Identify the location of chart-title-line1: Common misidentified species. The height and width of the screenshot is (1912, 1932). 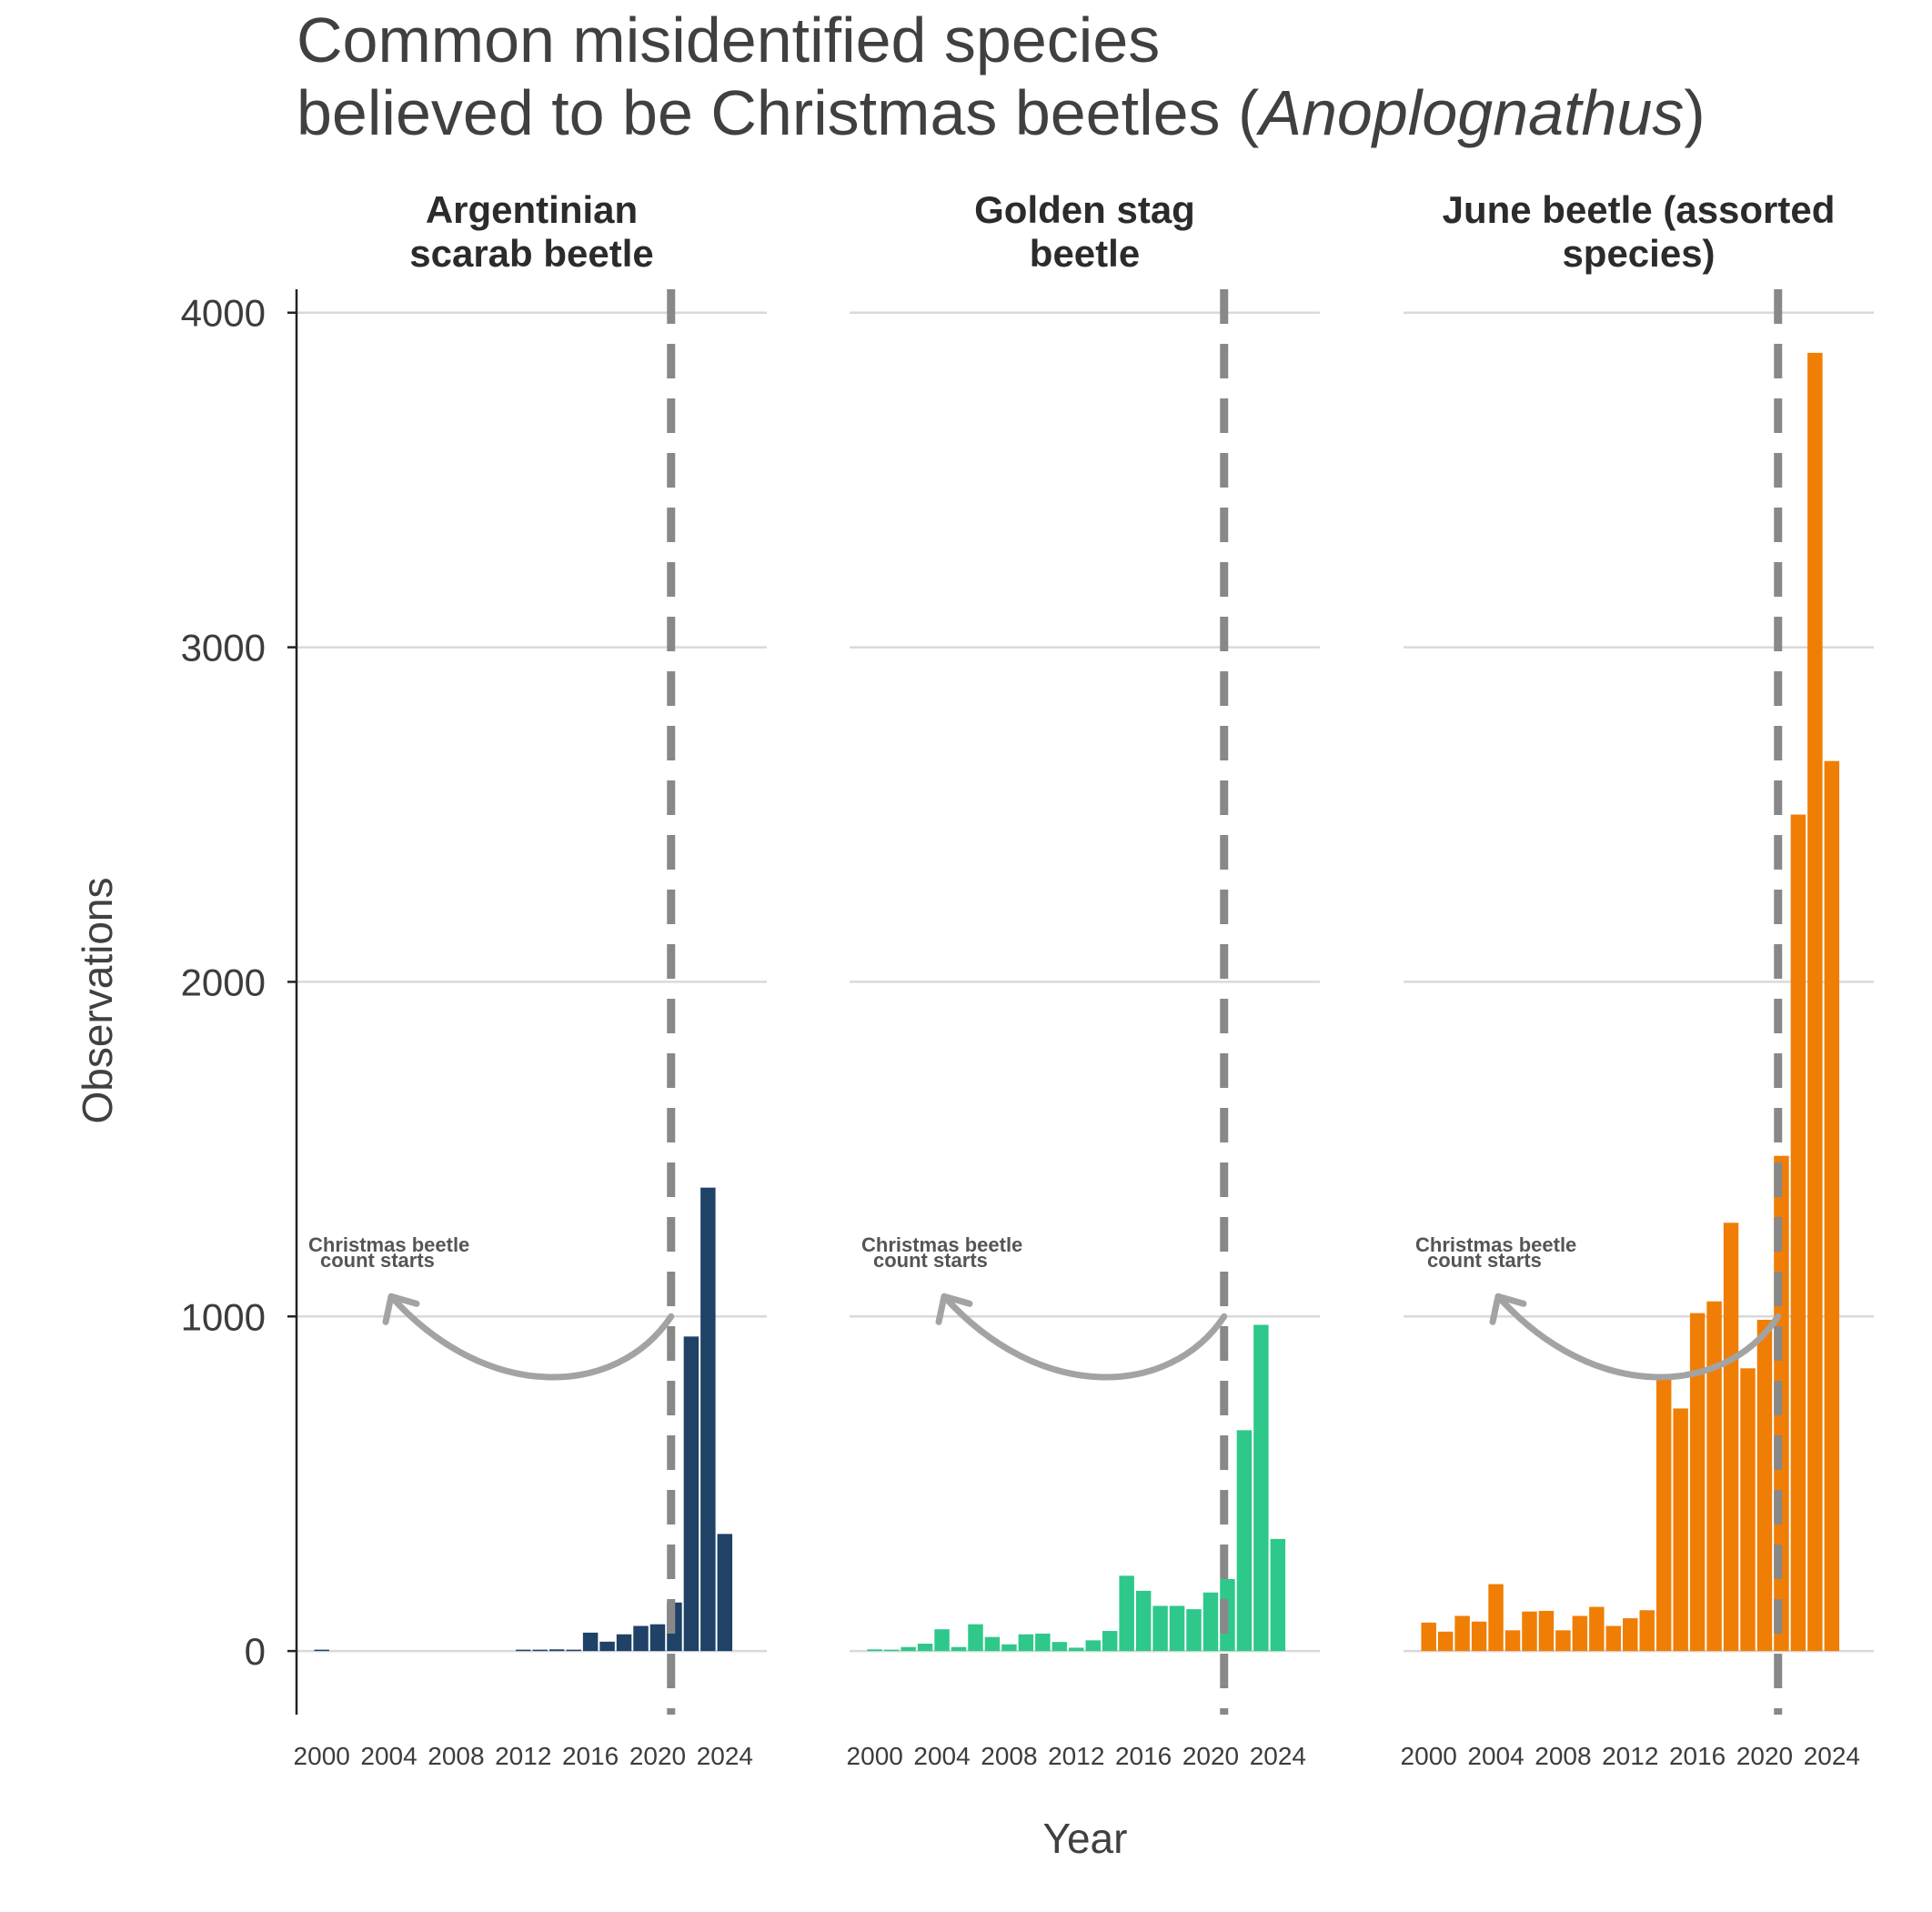
(728, 40).